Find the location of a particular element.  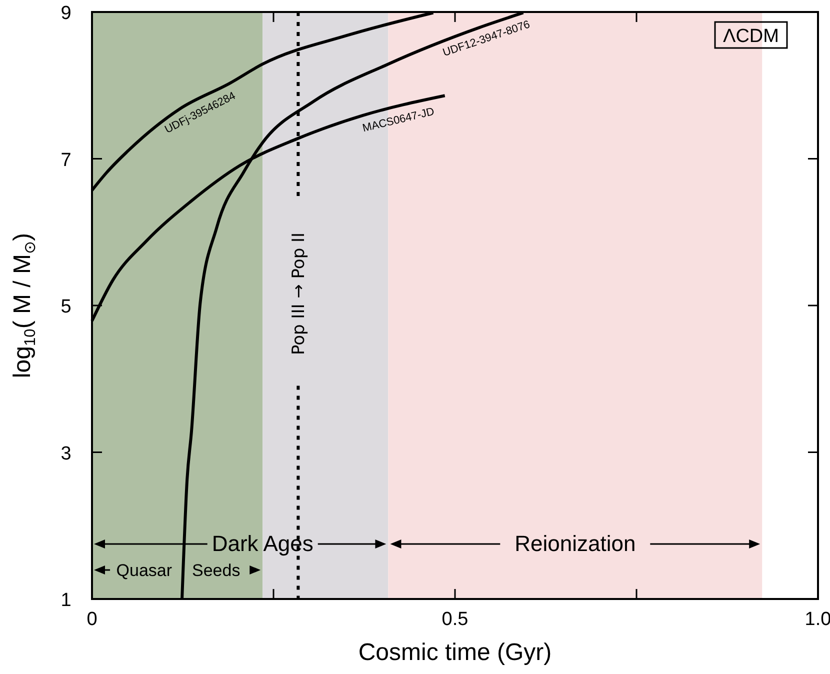

band-label: Reionization is located at coordinates (575, 543).